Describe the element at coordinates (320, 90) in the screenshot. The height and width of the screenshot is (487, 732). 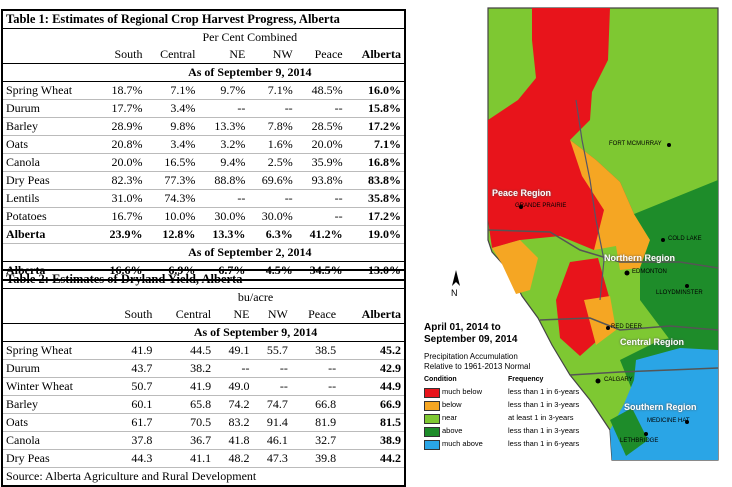
I see `cell-value: 48.5%` at that location.